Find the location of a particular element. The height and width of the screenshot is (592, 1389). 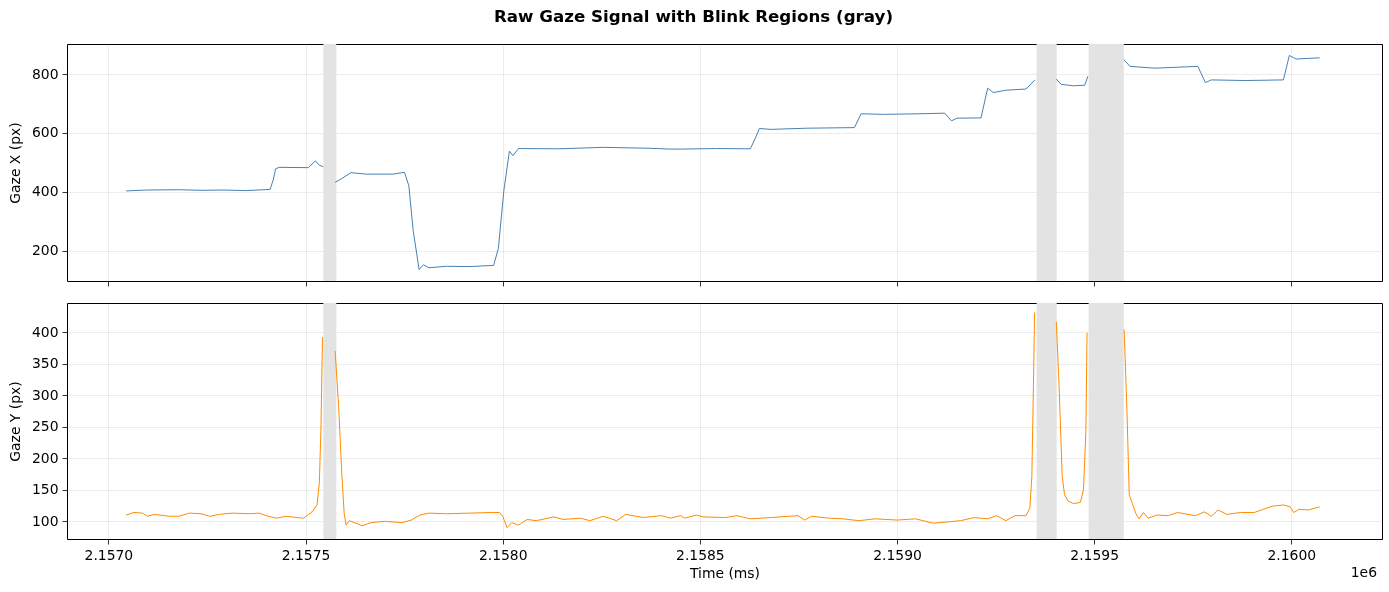

x-tick-label: 2.1585 is located at coordinates (700, 554).